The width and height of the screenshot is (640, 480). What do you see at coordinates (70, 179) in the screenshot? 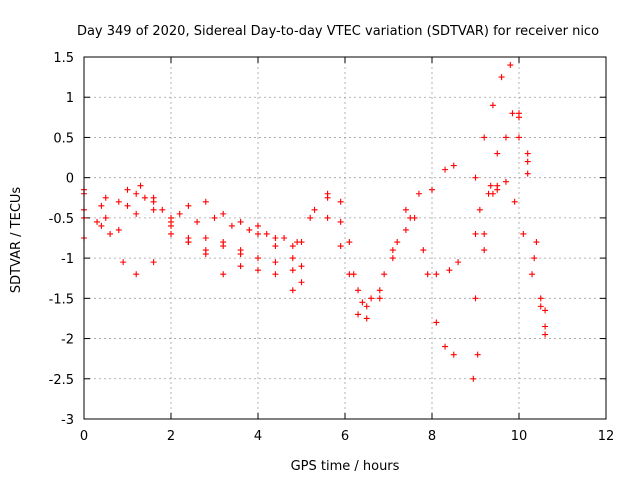
I see `y-tick-label: 0` at bounding box center [70, 179].